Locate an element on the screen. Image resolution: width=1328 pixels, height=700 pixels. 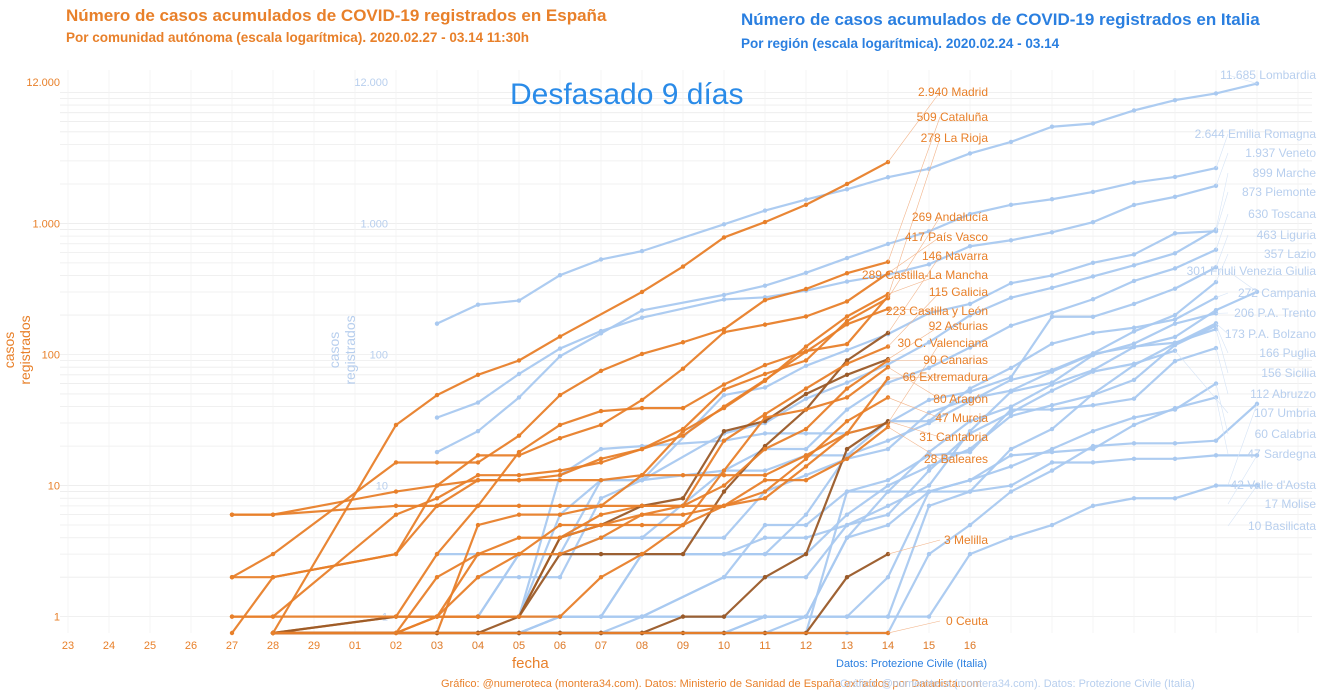
spain-x-tick-label: 16 is located at coordinates (970, 646).